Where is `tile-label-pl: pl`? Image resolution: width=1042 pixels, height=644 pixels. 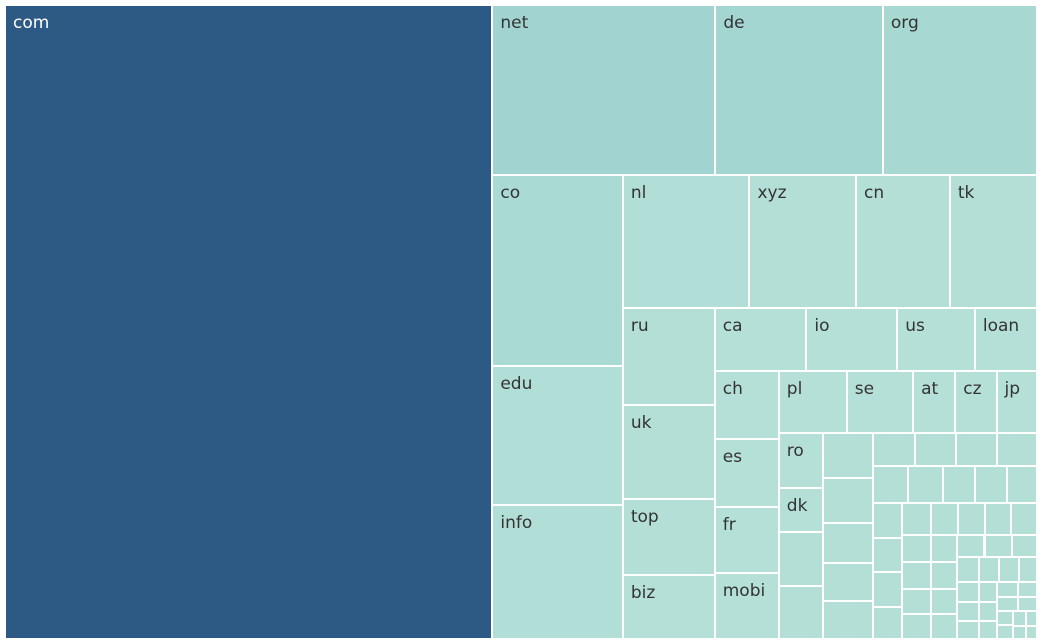
tile-label-pl: pl is located at coordinates (794, 389).